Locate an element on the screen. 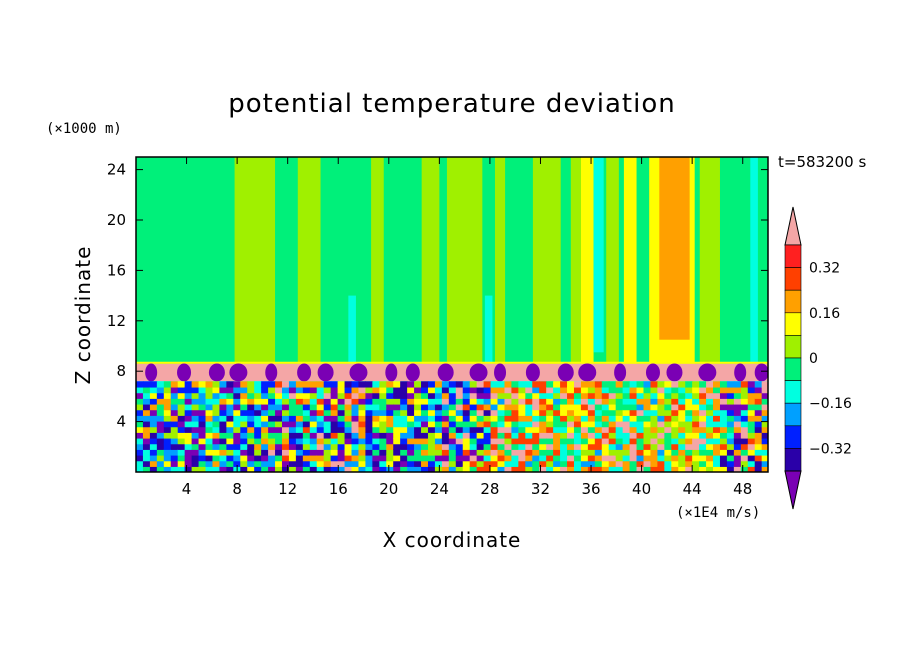 This screenshot has height=654, width=904. tropopause-blob is located at coordinates (674, 372).